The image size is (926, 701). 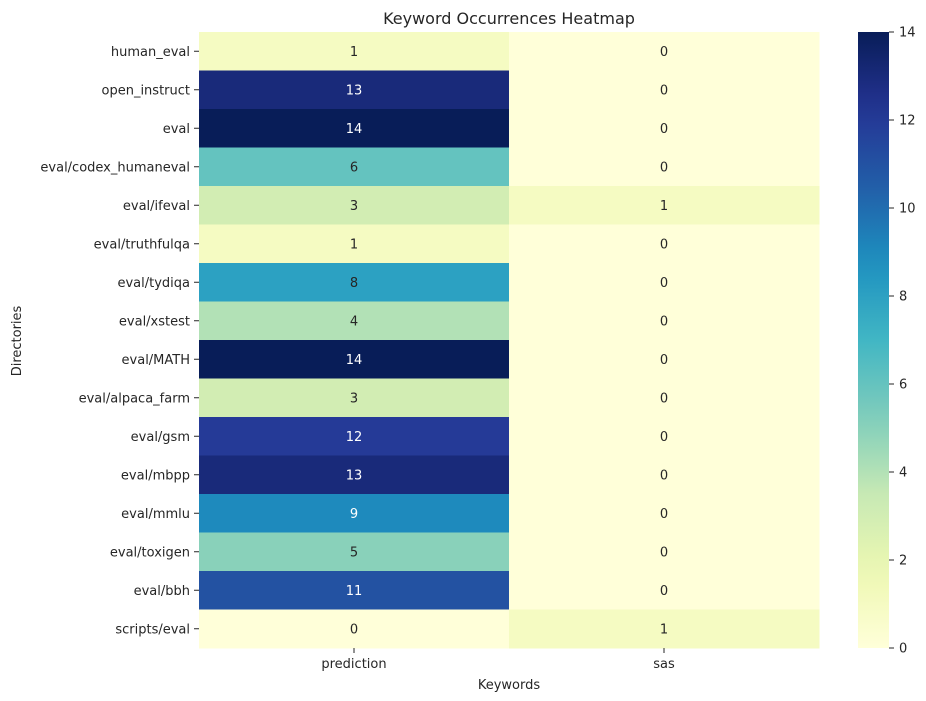 I want to click on colorbar-tick-label: 0, so click(x=903, y=649).